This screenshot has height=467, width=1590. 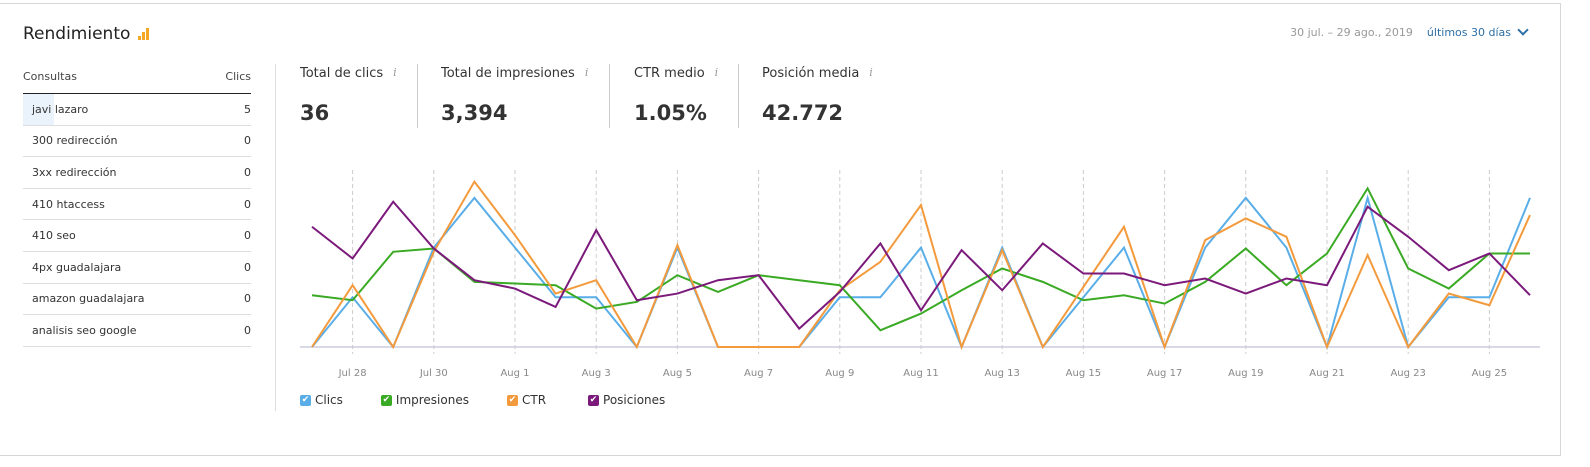 What do you see at coordinates (758, 373) in the screenshot?
I see `x-tick-label: Aug 7` at bounding box center [758, 373].